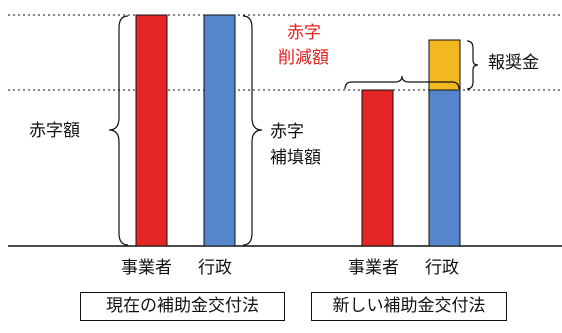  I want to click on deficit-reduction-brace, so click(402, 82).